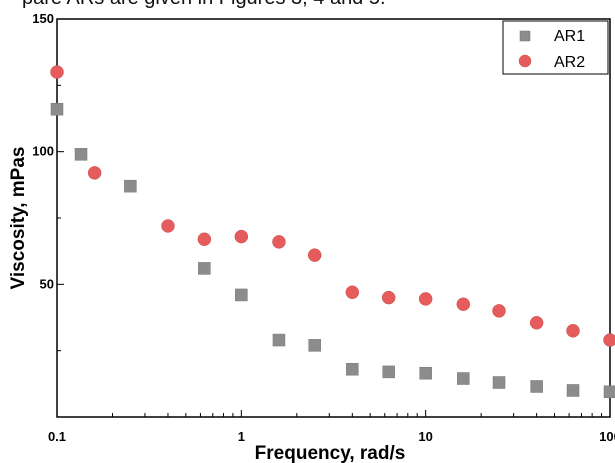 This screenshot has width=615, height=463. Describe the element at coordinates (569, 62) in the screenshot. I see `legend-label-ar2: AR2` at that location.